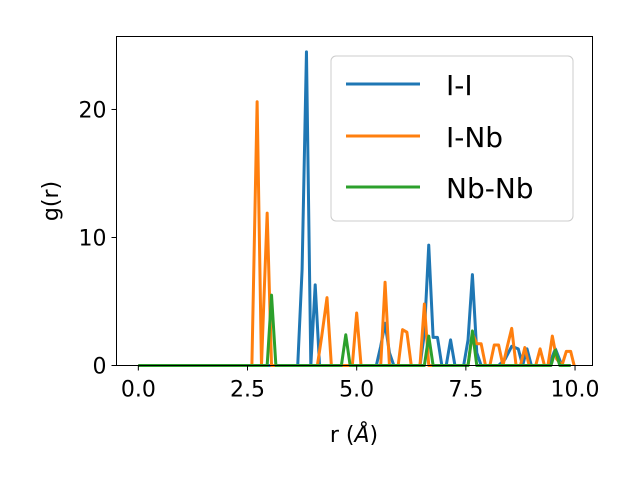 The width and height of the screenshot is (640, 480). Describe the element at coordinates (93, 110) in the screenshot. I see `y-tick-label: 20` at that location.